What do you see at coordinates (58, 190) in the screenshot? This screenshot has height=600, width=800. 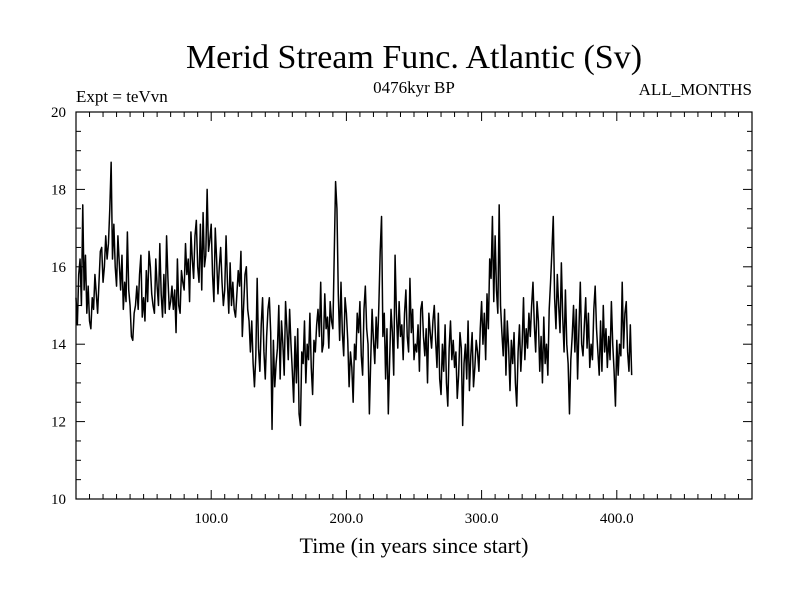 I see `y-tick-label: 18` at bounding box center [58, 190].